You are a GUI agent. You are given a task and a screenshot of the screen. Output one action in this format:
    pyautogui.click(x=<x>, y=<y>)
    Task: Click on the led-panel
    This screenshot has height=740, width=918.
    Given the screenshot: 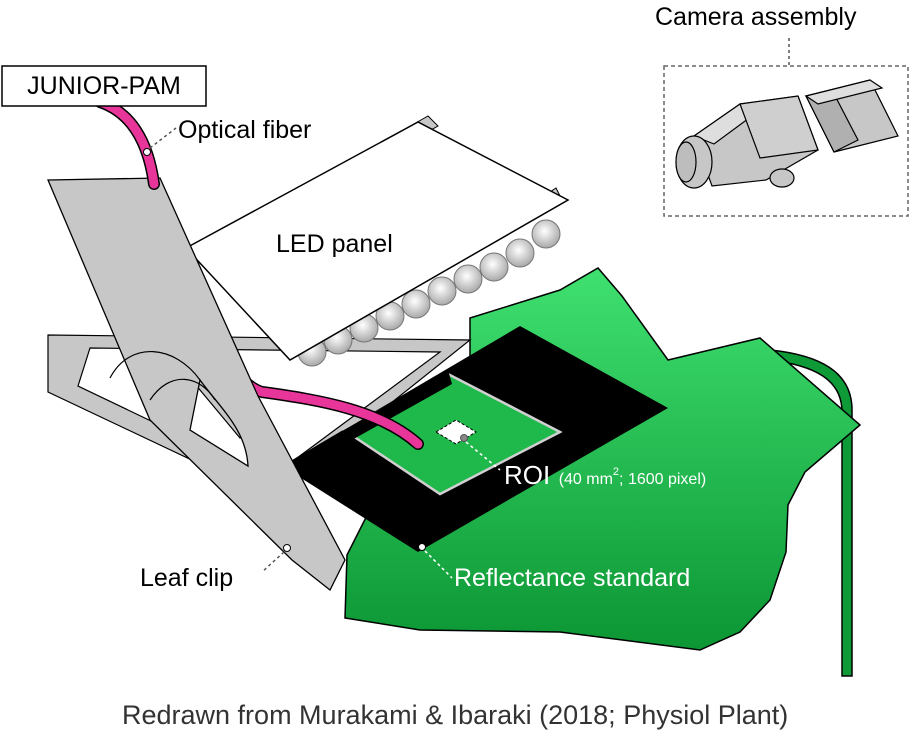 What is the action you would take?
    pyautogui.click(x=377, y=241)
    